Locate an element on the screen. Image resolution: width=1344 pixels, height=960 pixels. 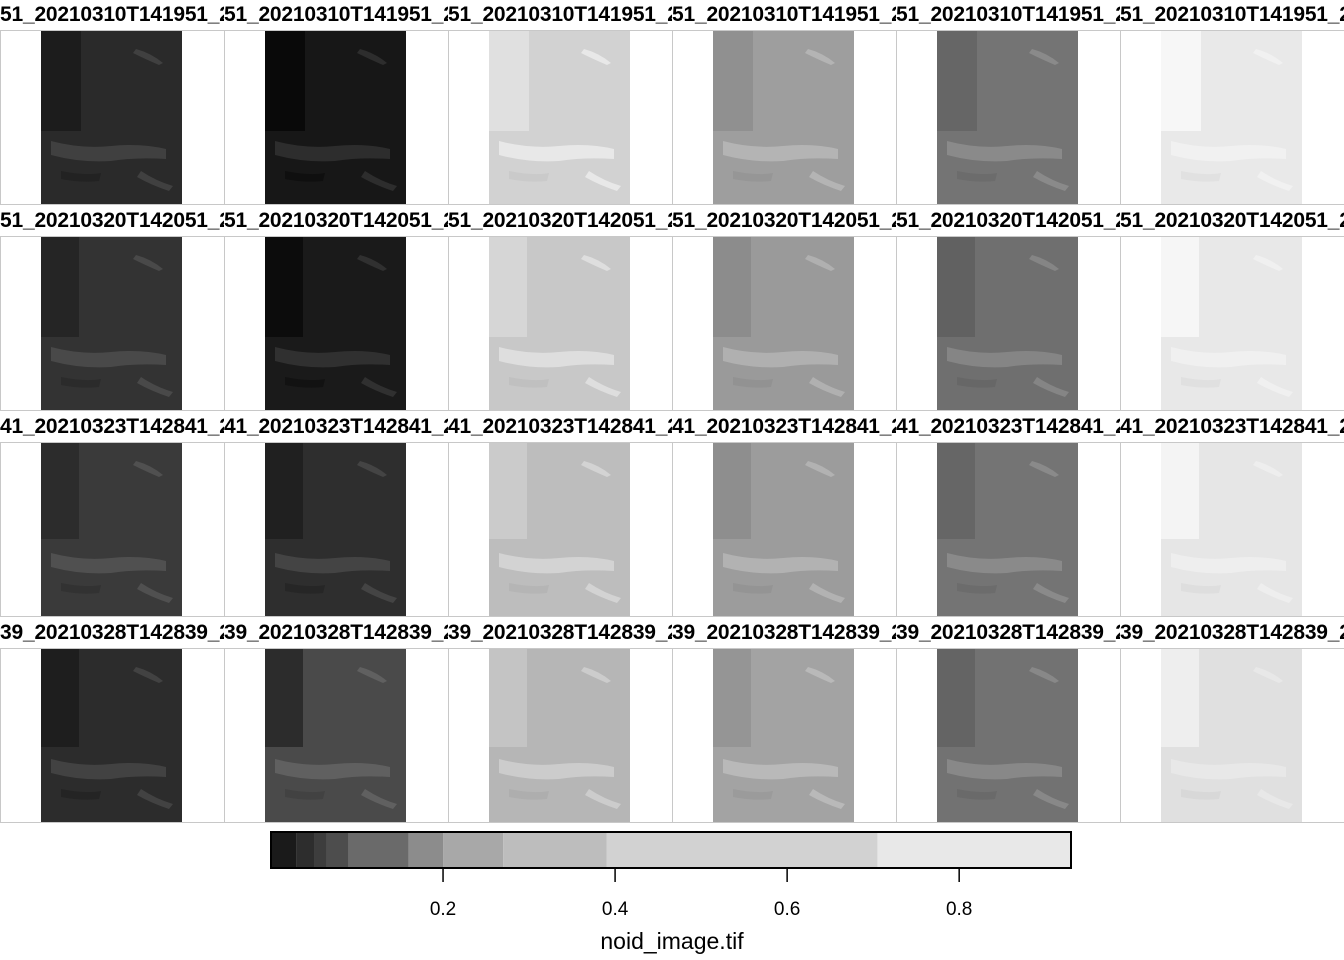
legend-ticks: 0.2 0.4 0.6 0.8 is located at coordinates (701, 894).